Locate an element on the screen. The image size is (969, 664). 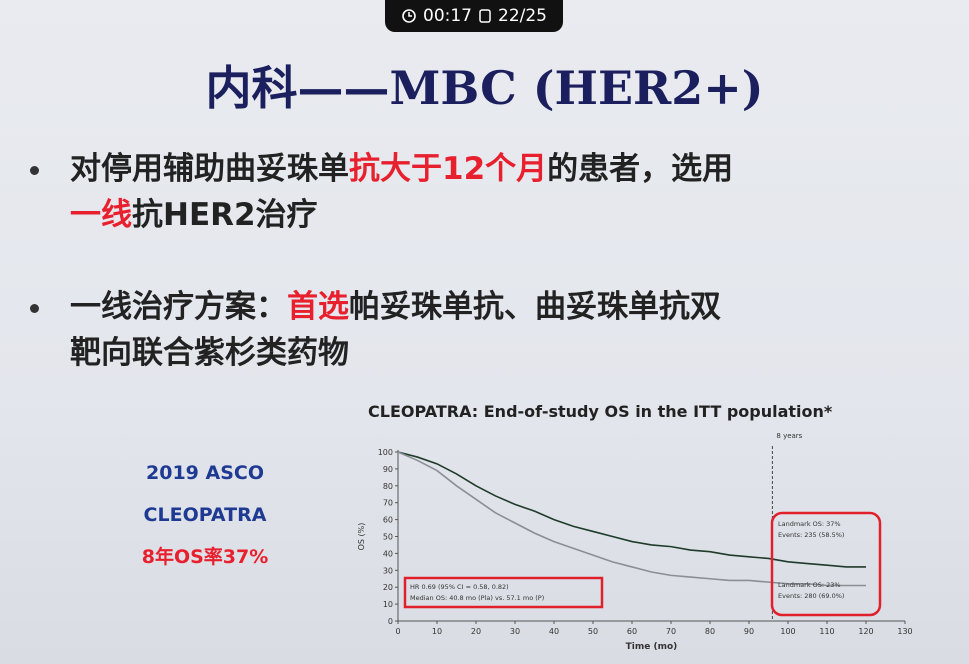
y-tick-label: 20 is located at coordinates (388, 587).